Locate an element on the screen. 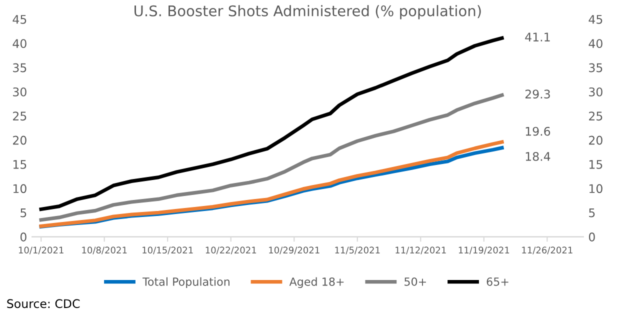 Image resolution: width=641 pixels, height=320 pixels. y-tick-label: 10 is located at coordinates (19, 189).